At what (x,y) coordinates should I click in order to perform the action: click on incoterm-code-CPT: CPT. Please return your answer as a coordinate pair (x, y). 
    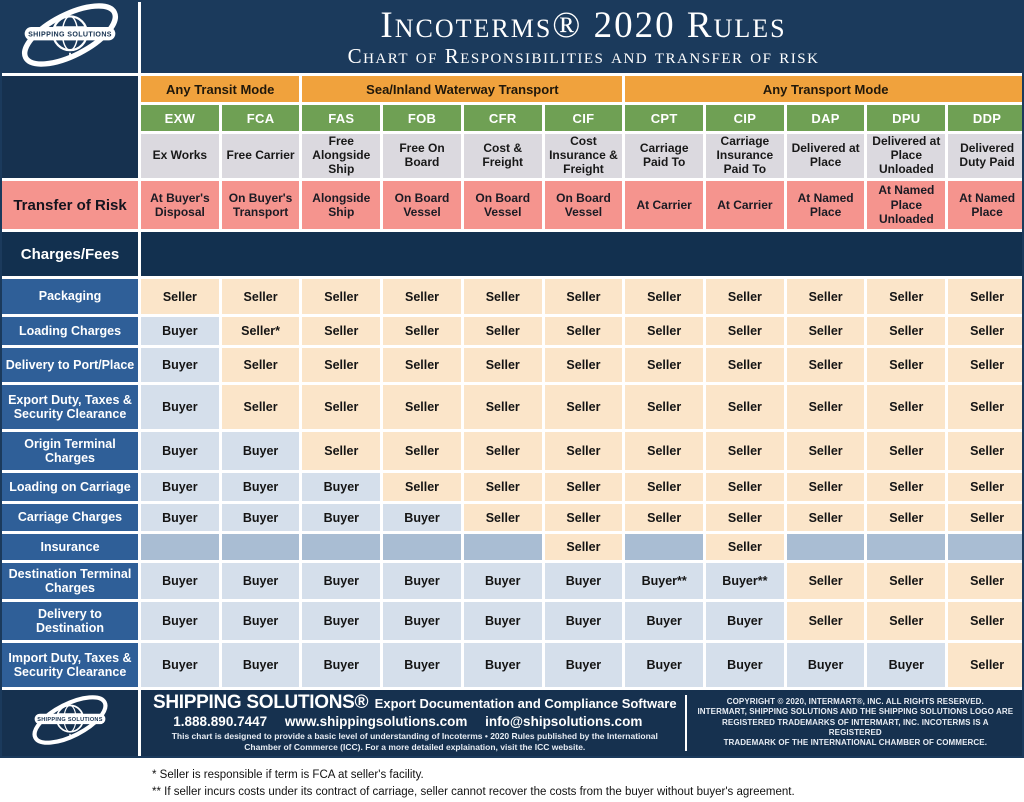
    Looking at the image, I should click on (664, 118).